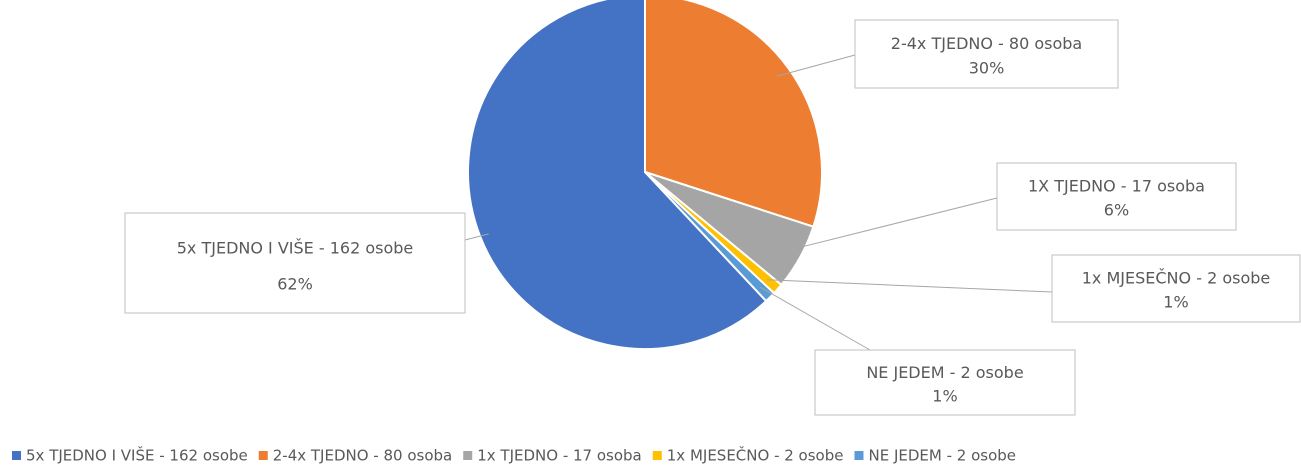 Image resolution: width=1301 pixels, height=472 pixels. Describe the element at coordinates (1176, 278) in the screenshot. I see `data-label-name: 1x MJESEČNO - 2 osobe` at that location.